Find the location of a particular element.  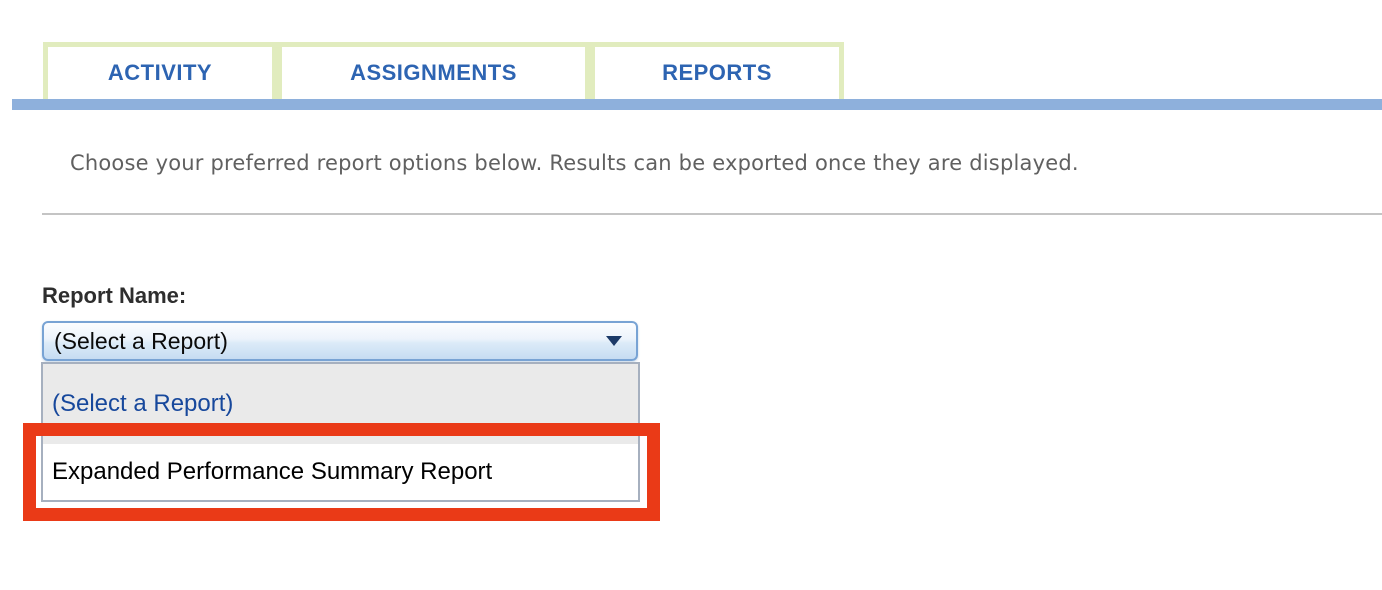

option-label: Expanded Performance Summary Report is located at coordinates (272, 471).